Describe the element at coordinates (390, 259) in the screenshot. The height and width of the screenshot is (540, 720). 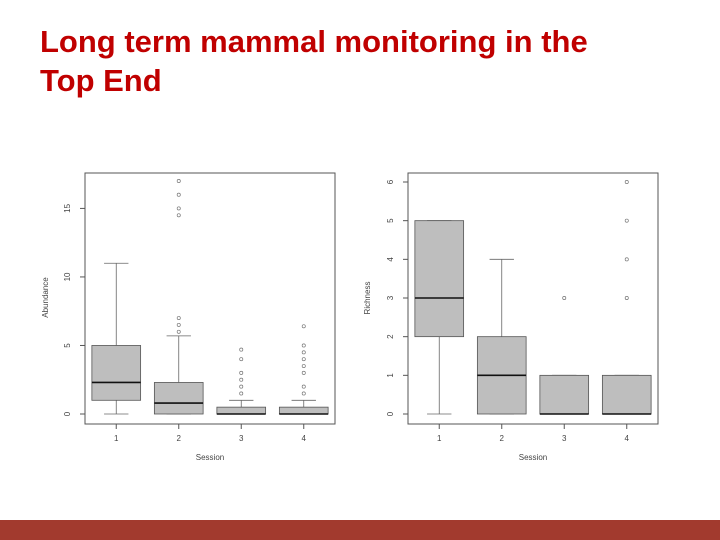
I see `y-tick-label: 4` at that location.